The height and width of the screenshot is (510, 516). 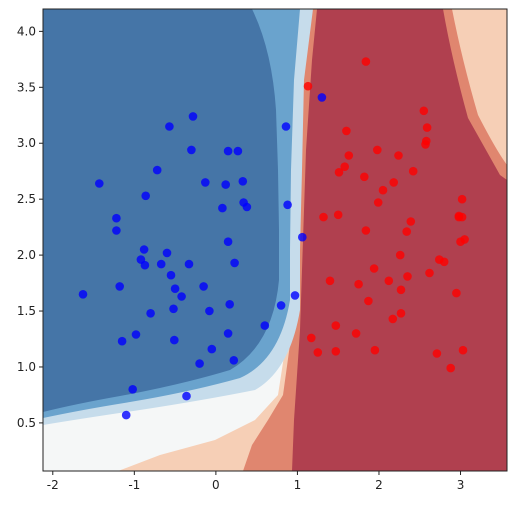 What do you see at coordinates (26, 255) in the screenshot?
I see `y-tick-label: 2.0` at bounding box center [26, 255].